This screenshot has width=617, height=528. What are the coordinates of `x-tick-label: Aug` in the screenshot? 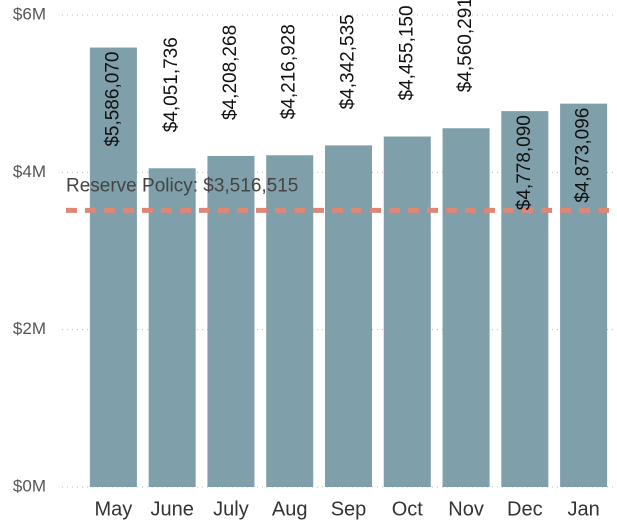 It's located at (290, 509).